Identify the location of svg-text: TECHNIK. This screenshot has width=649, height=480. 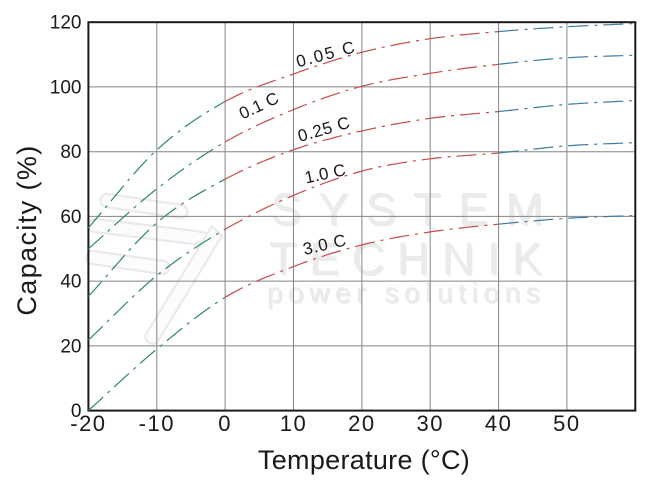
(414, 260).